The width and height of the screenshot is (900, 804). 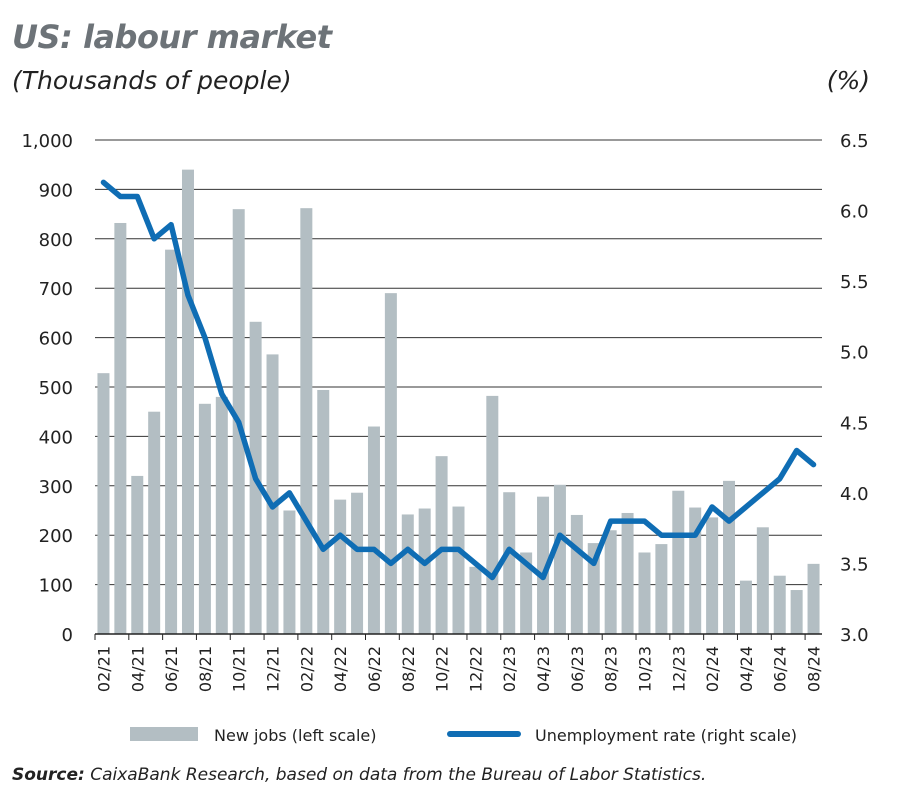 I want to click on chart-title: US: labour market, so click(x=172, y=37).